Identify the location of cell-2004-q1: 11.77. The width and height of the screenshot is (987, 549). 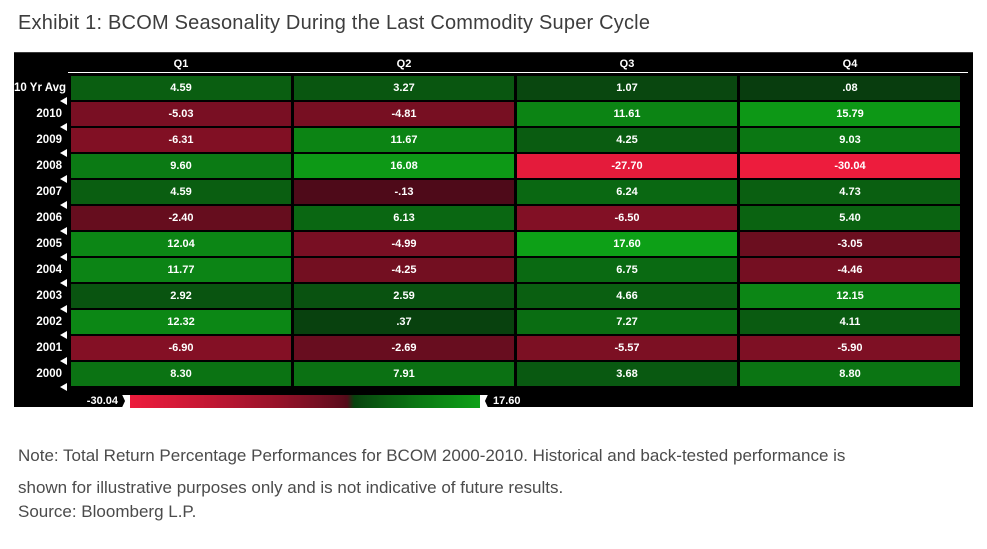
(181, 270).